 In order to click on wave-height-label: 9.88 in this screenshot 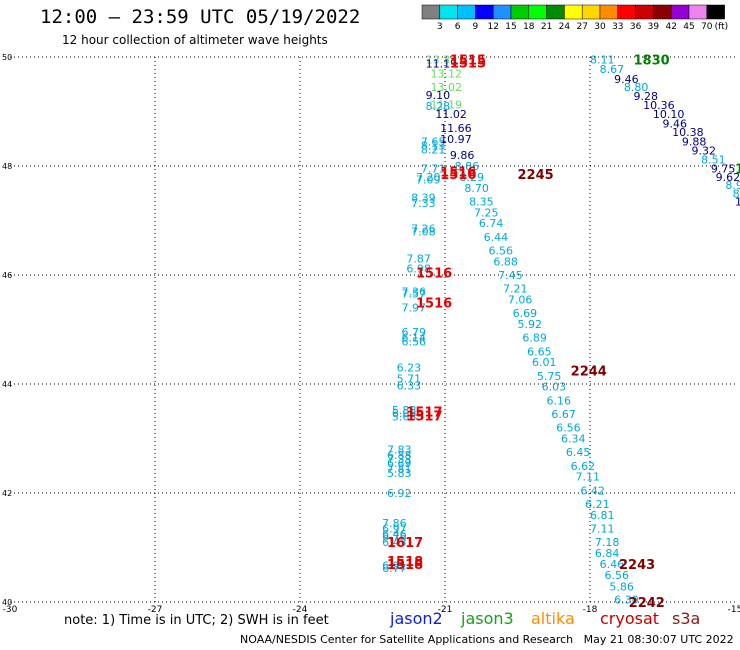, I will do `click(694, 141)`.